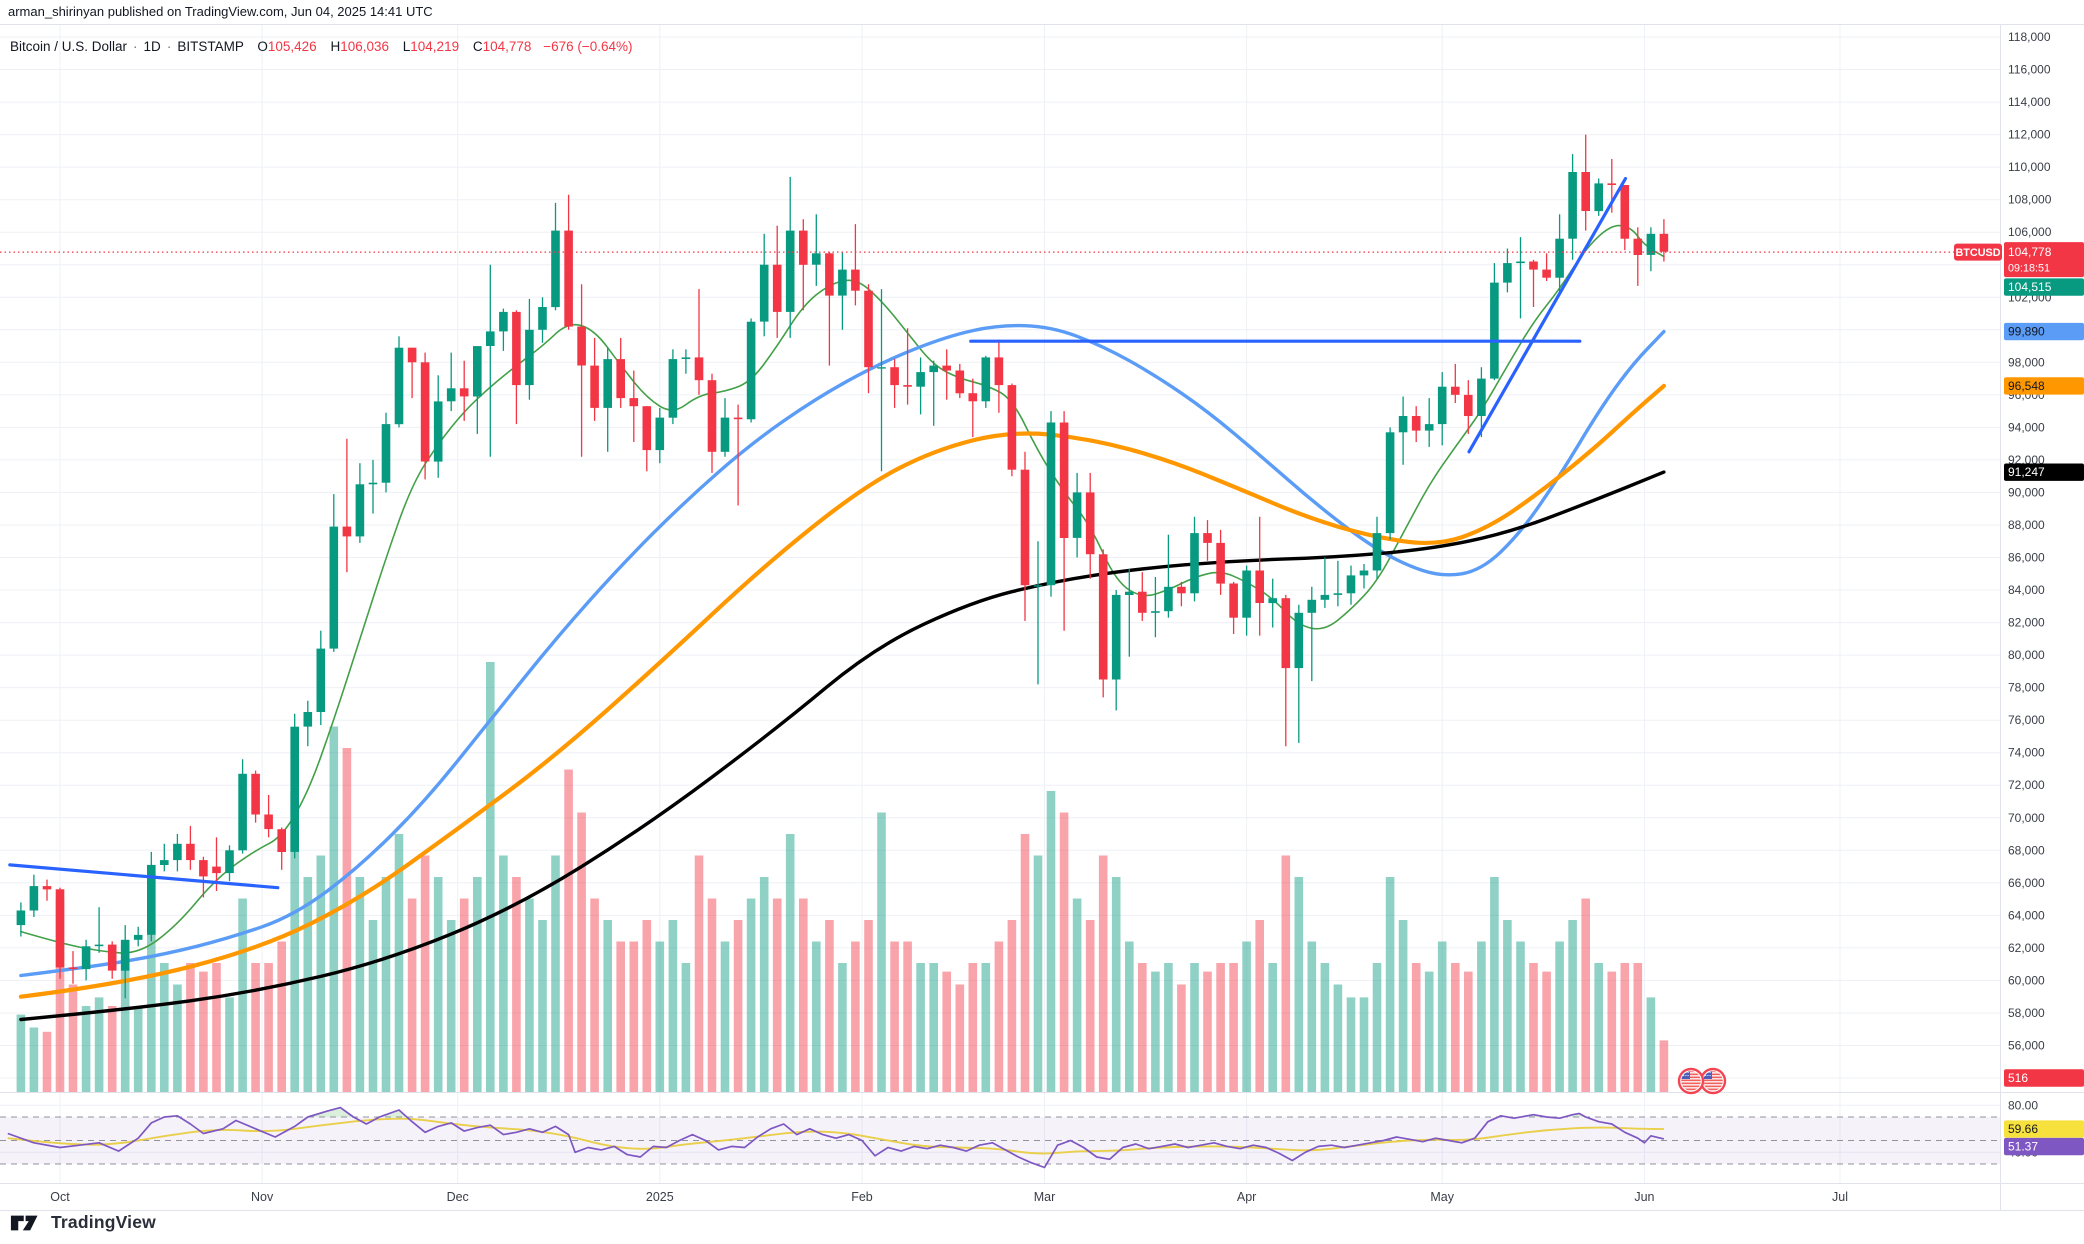 This screenshot has height=1244, width=2084. I want to click on svg-text: 59.66, so click(2023, 1129).